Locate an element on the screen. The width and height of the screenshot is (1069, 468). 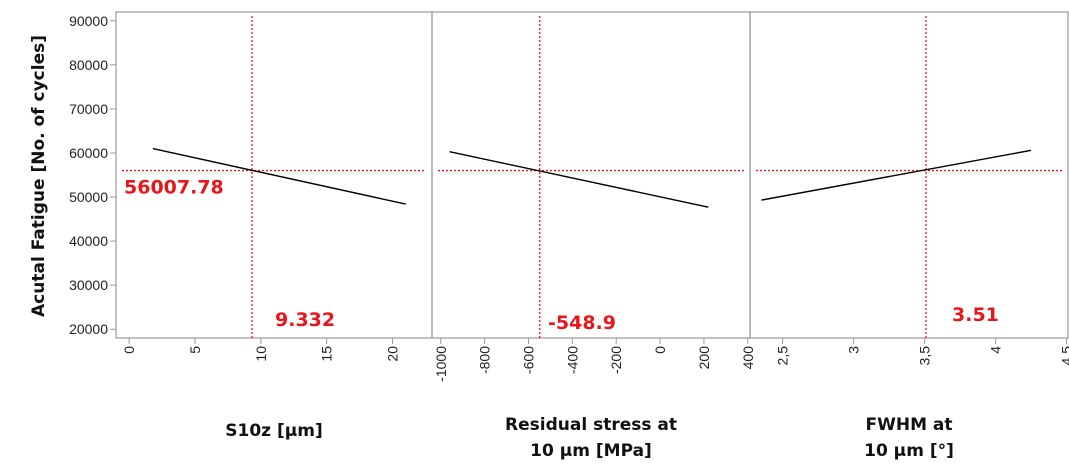
y-tick-label: 50000 is located at coordinates (88, 197).